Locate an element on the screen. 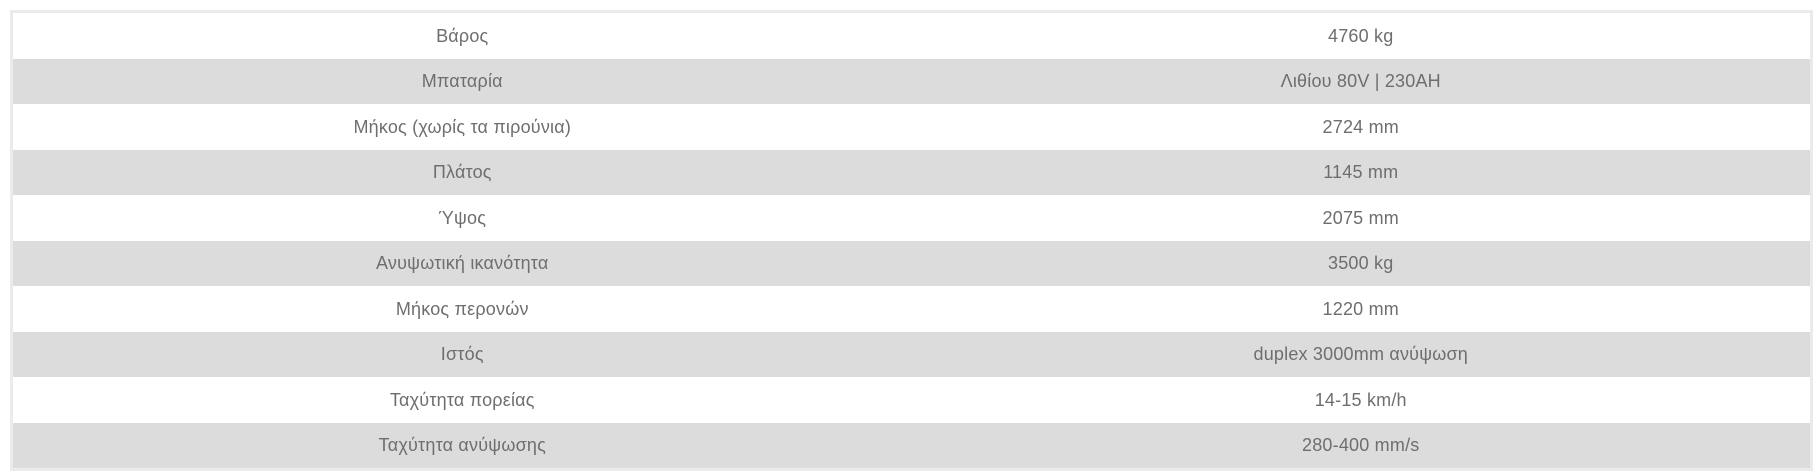 Image resolution: width=1818 pixels, height=475 pixels. spec-value: 1220 mm is located at coordinates (1360, 308).